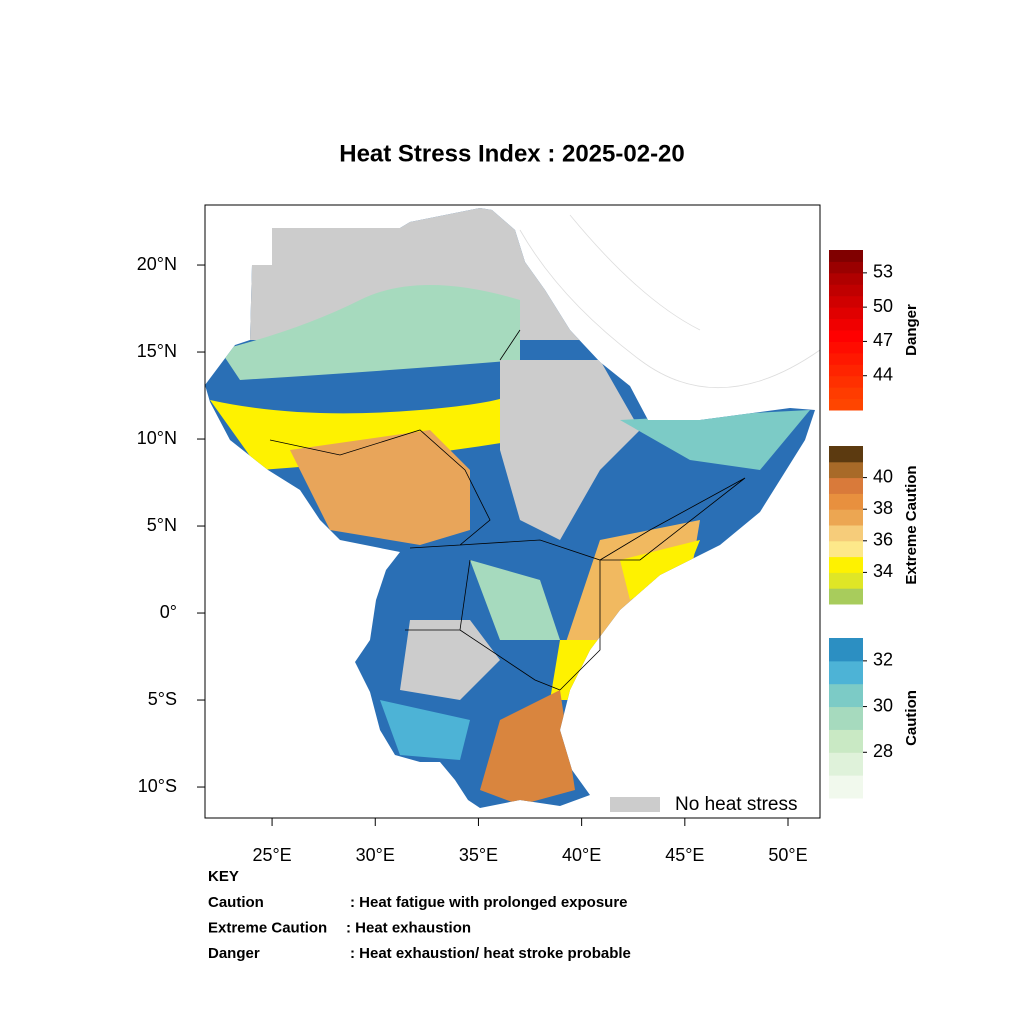 The height and width of the screenshot is (1029, 1024). I want to click on x-tick-label: 45°E, so click(684, 855).